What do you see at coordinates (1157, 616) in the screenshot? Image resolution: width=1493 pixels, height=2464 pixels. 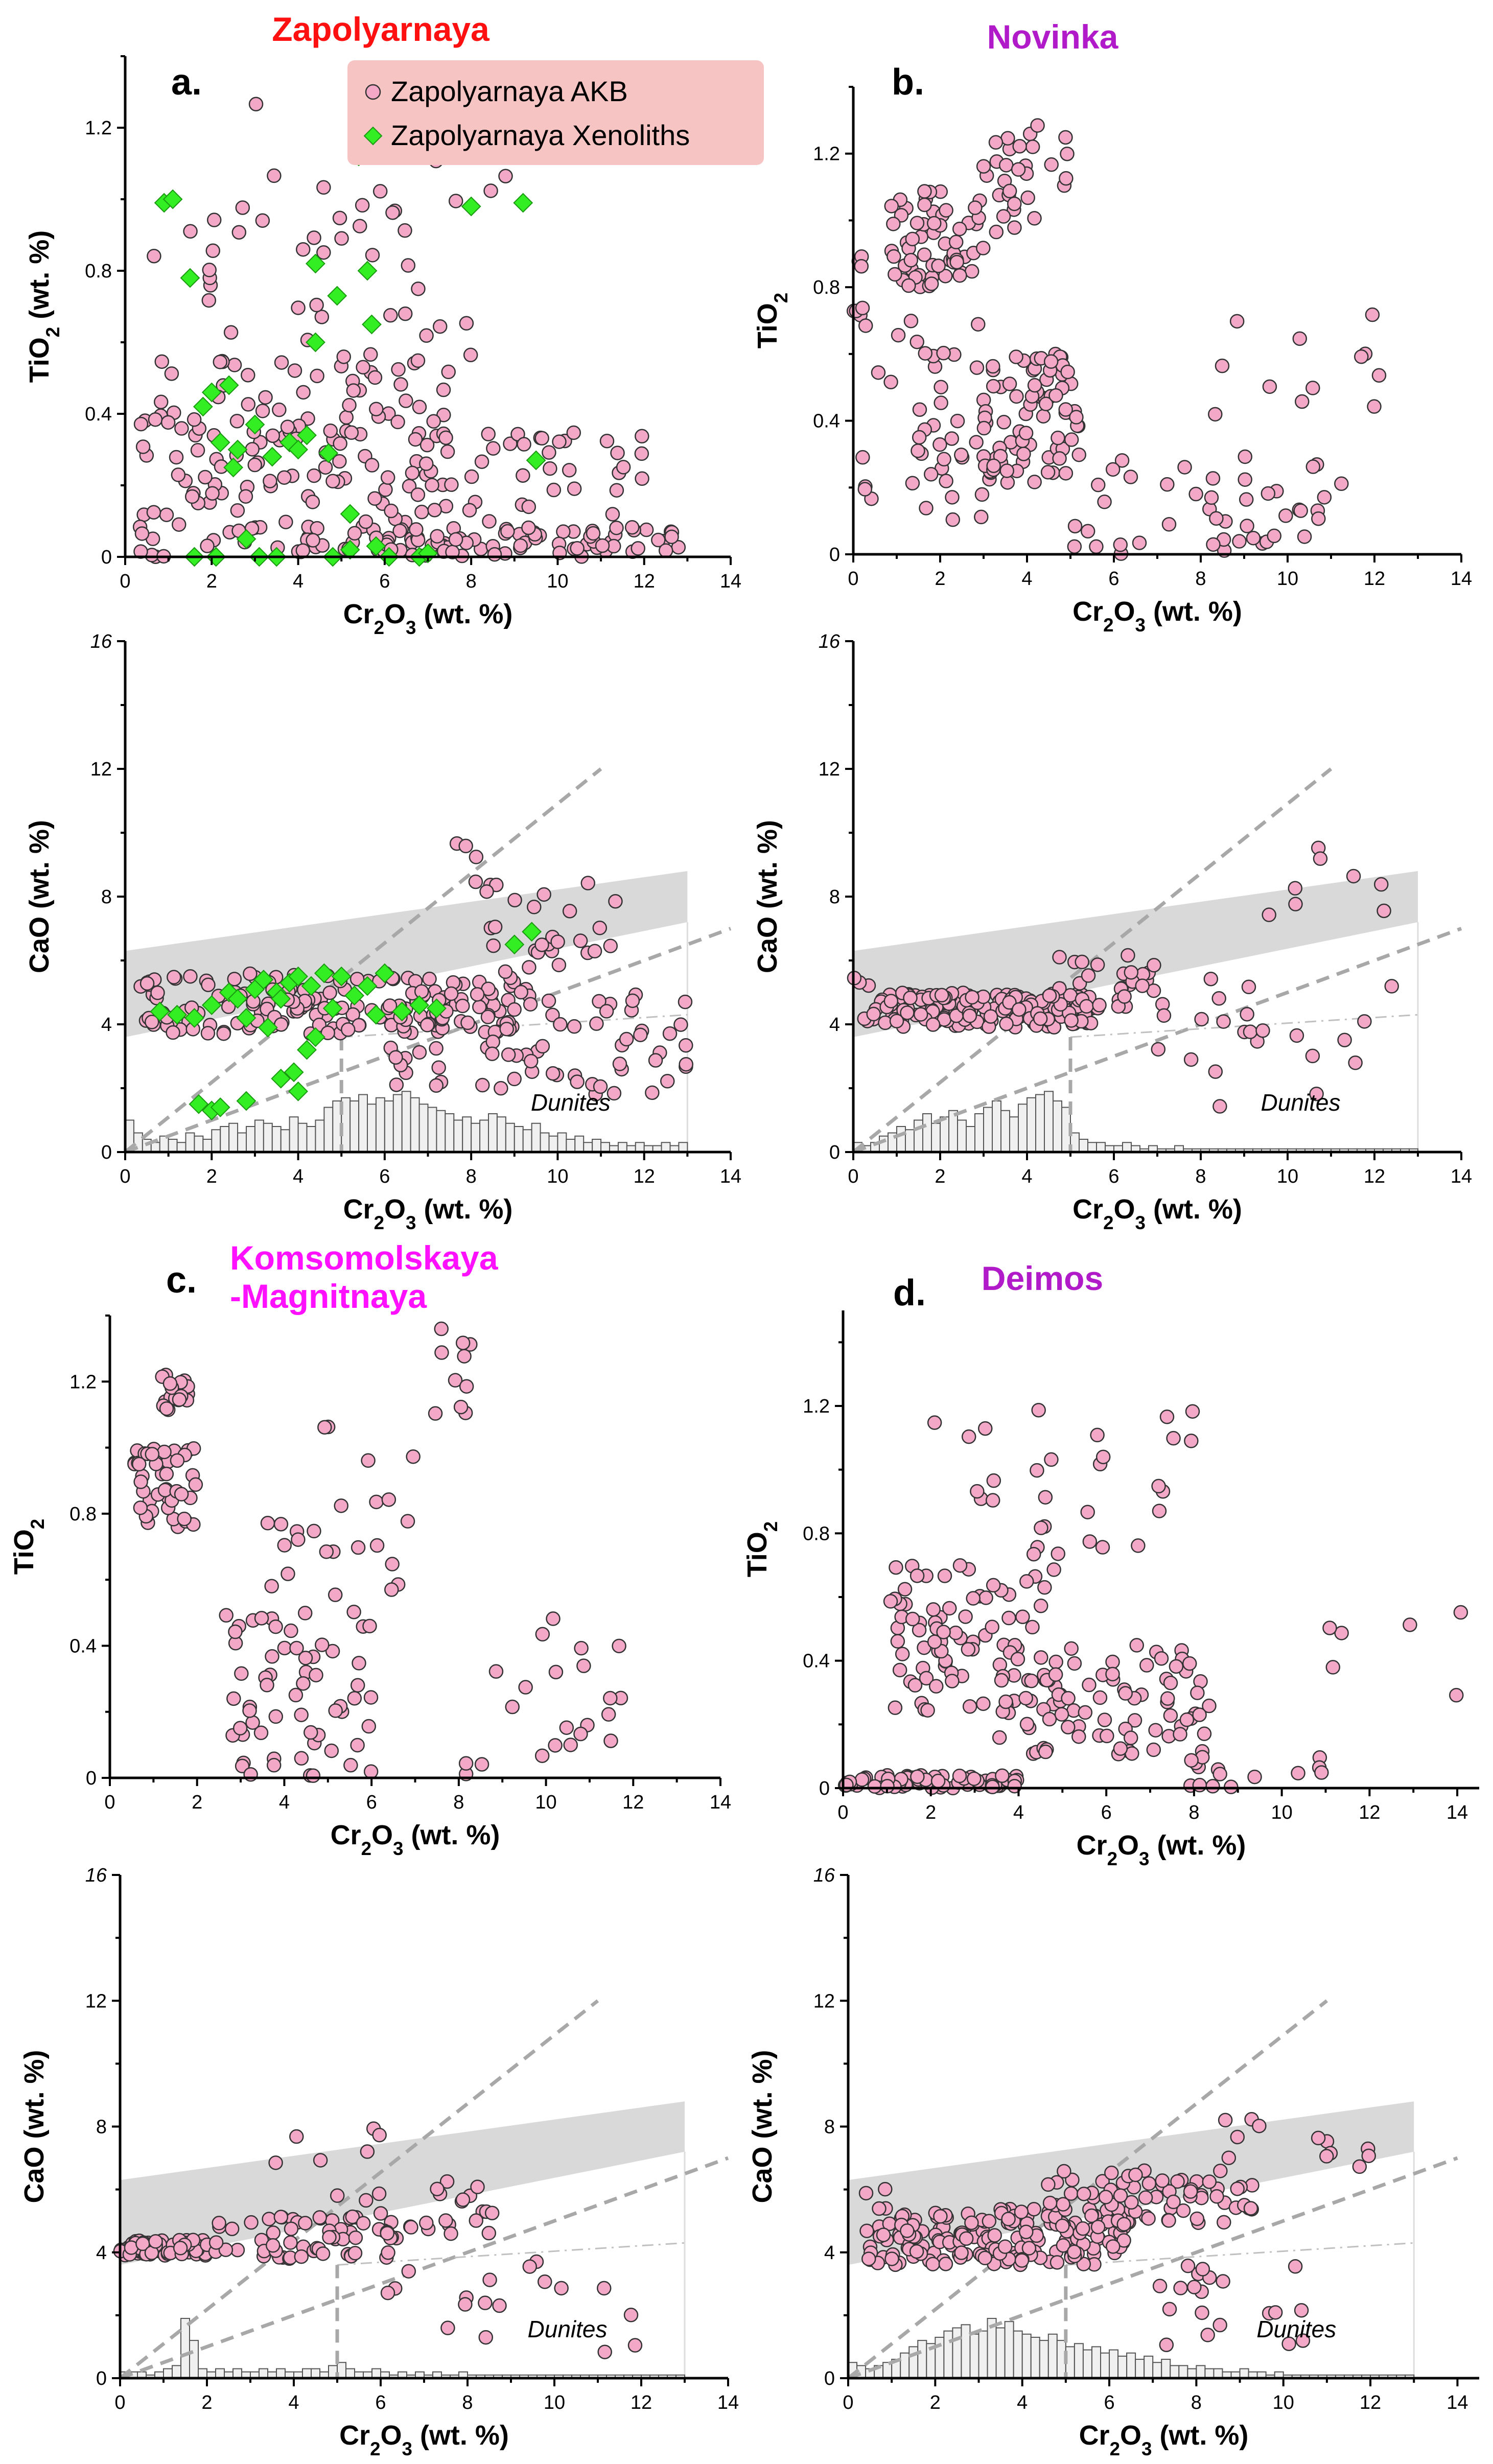 I see `x-axis-title: Cr2O3 (wt. %)` at bounding box center [1157, 616].